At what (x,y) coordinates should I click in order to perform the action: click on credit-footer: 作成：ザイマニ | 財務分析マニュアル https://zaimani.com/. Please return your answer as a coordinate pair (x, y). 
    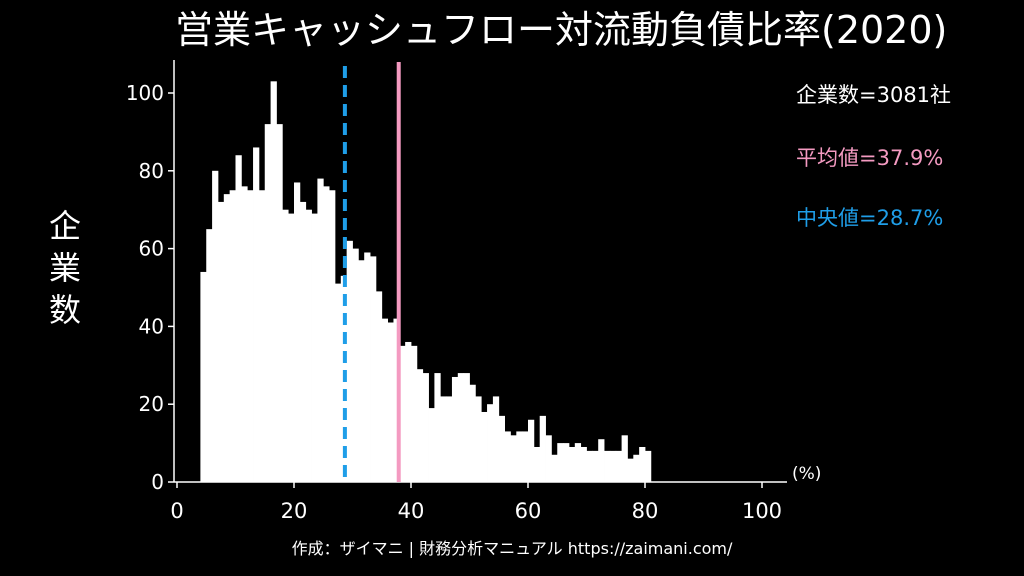
    Looking at the image, I should click on (512, 548).